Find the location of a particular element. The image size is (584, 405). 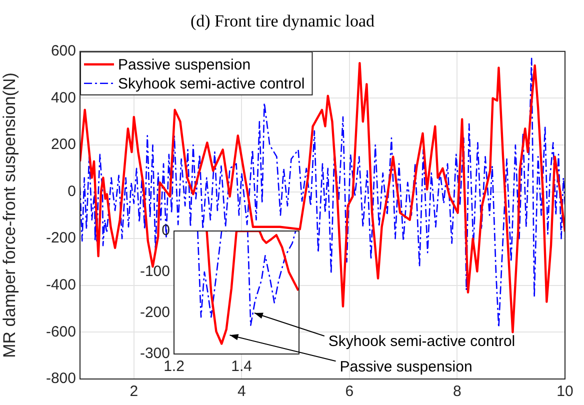

annotation: Skyhook semi-active control is located at coordinates (422, 341).